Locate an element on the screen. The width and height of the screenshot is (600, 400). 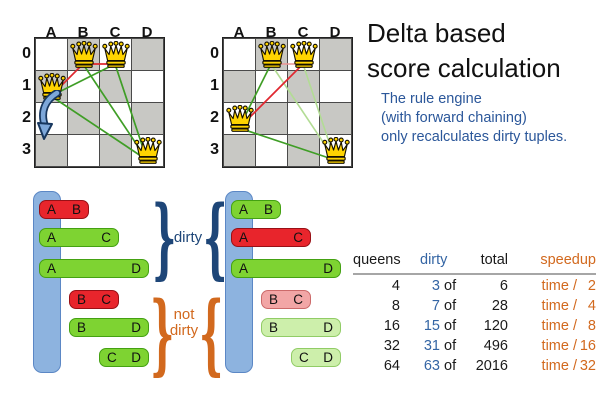
cell-total: 28 is located at coordinates (499, 306).